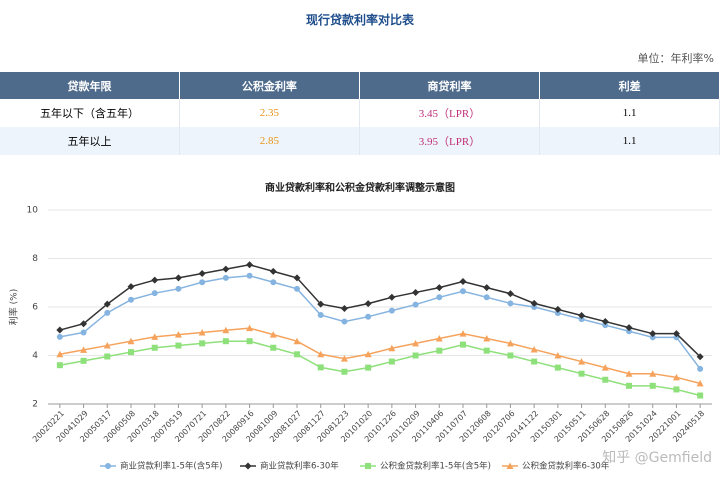 The height and width of the screenshot is (487, 720). I want to click on y-tick-label: 4, so click(35, 356).